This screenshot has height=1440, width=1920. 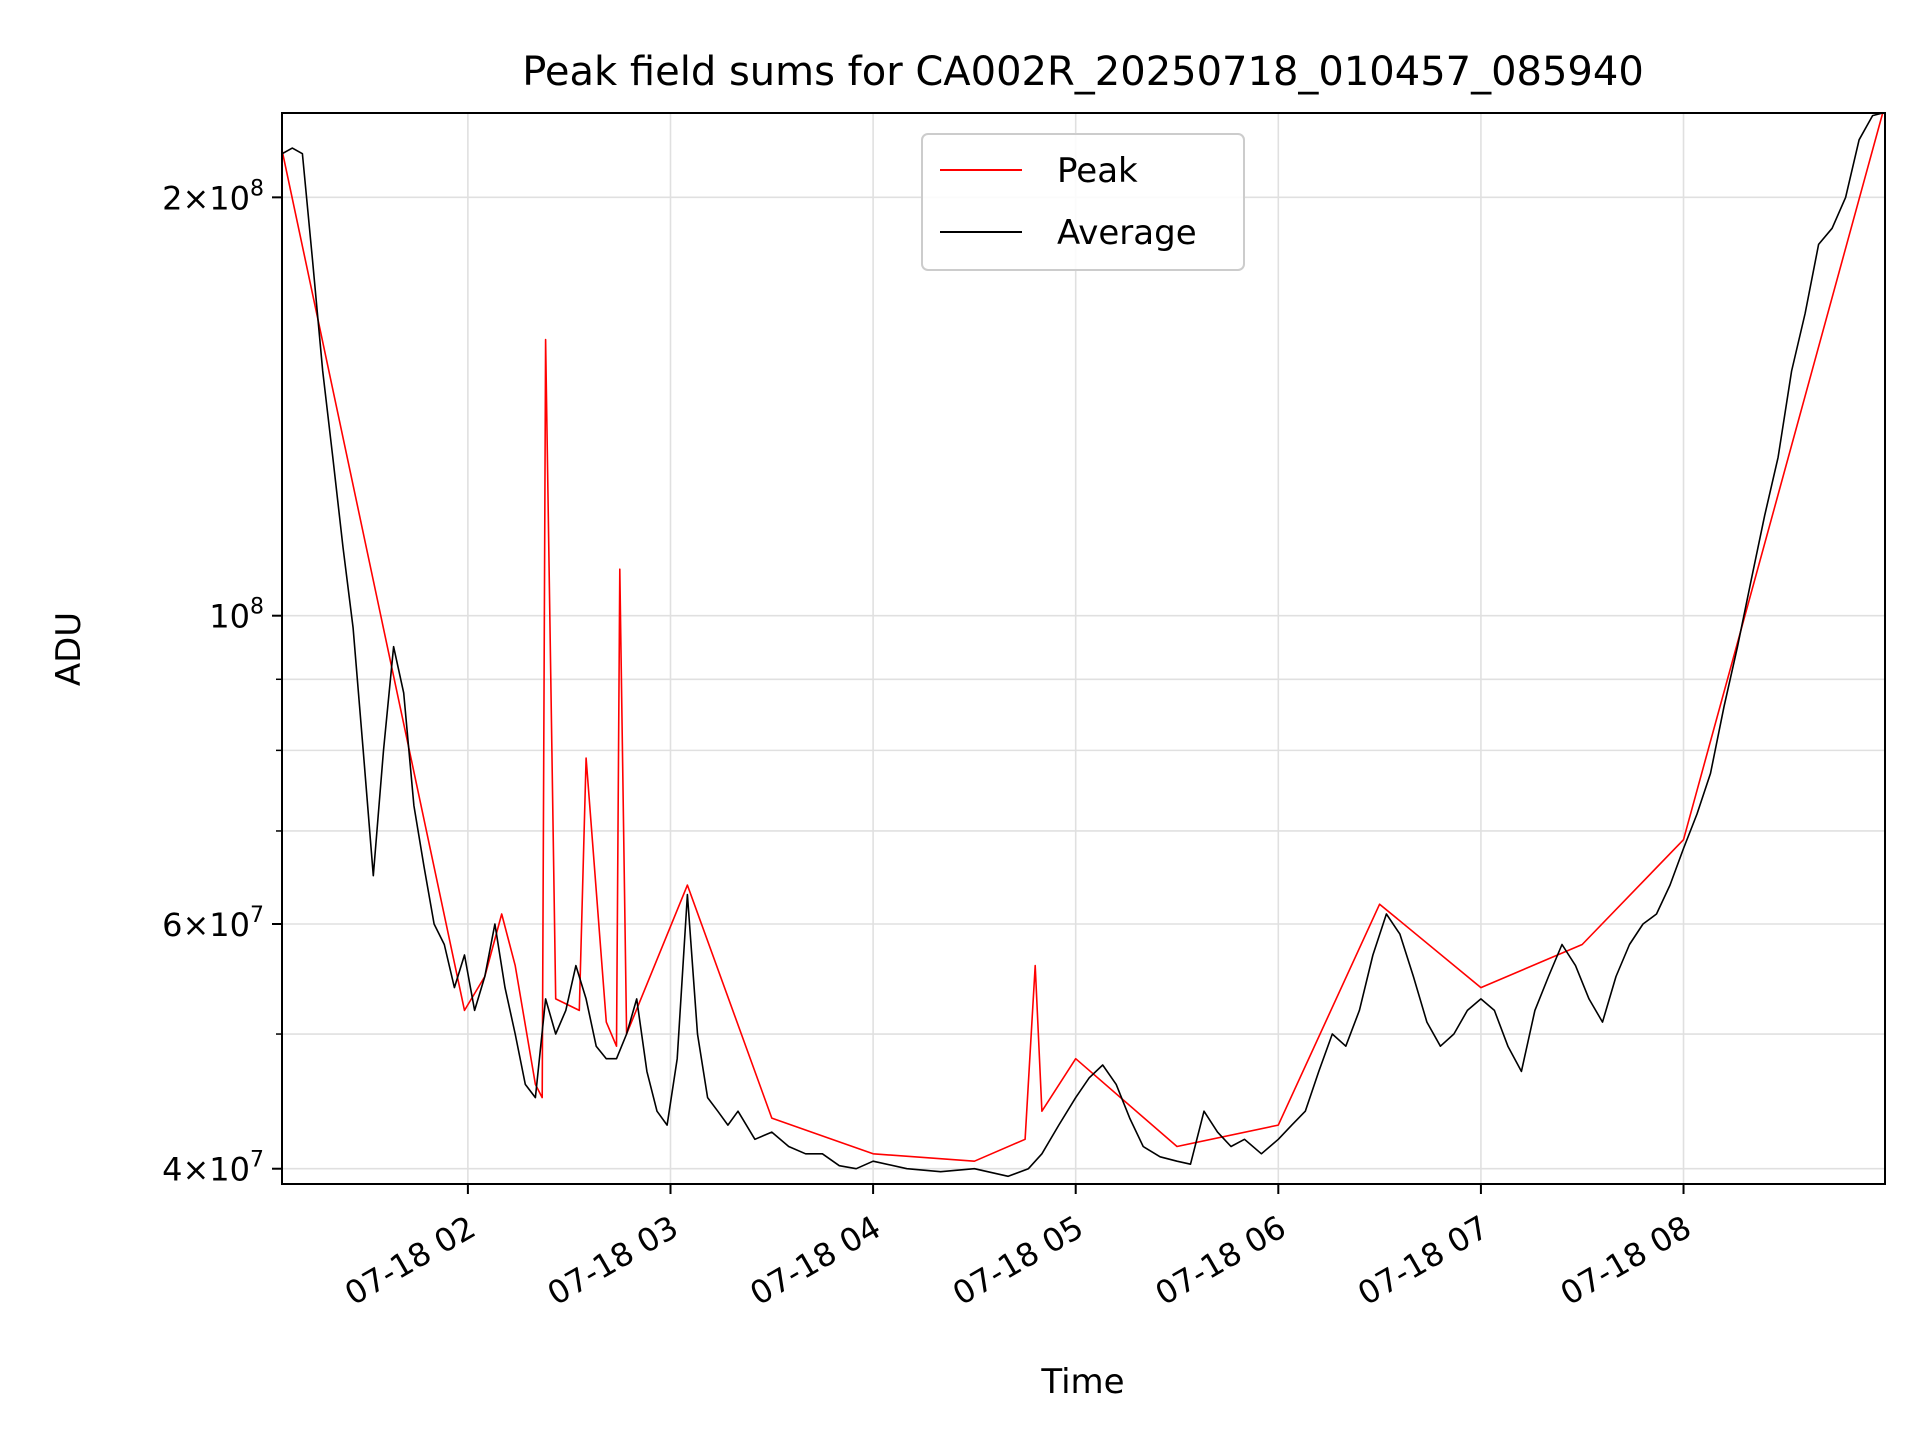 What do you see at coordinates (236, 615) in the screenshot?
I see `y-tick-label: 108` at bounding box center [236, 615].